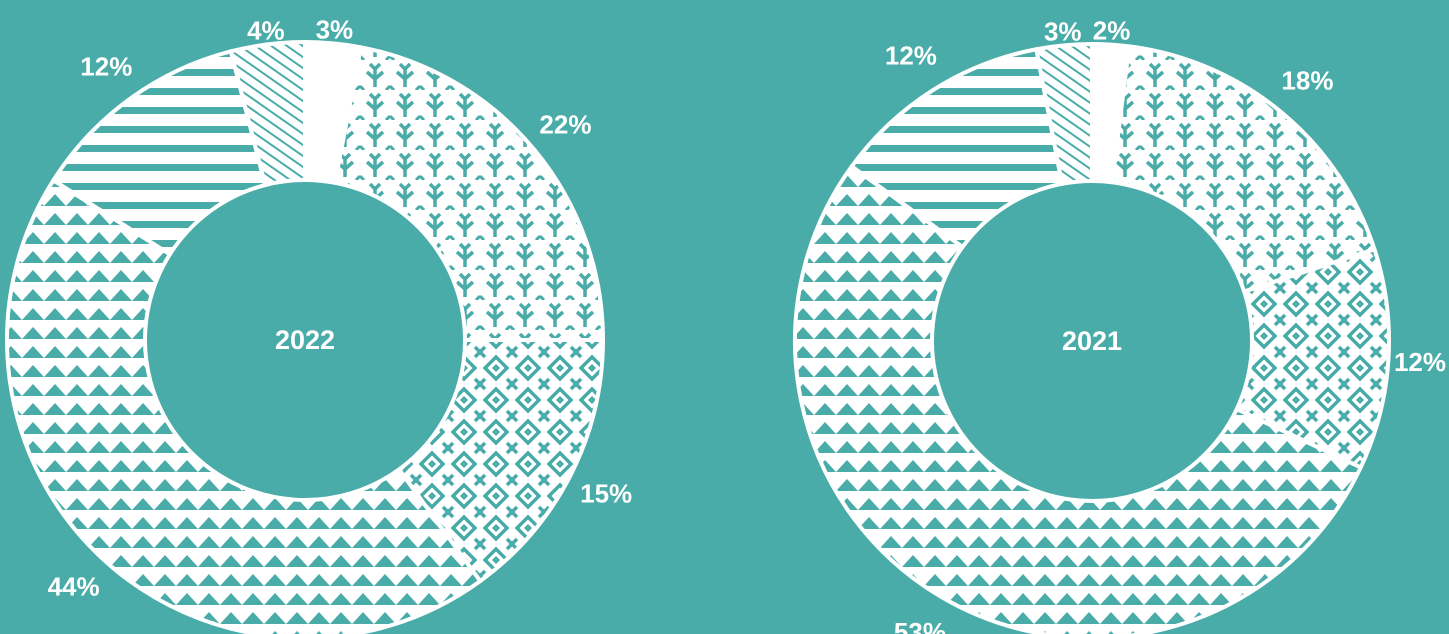  What do you see at coordinates (305, 340) in the screenshot?
I see `center-label: 2022` at bounding box center [305, 340].